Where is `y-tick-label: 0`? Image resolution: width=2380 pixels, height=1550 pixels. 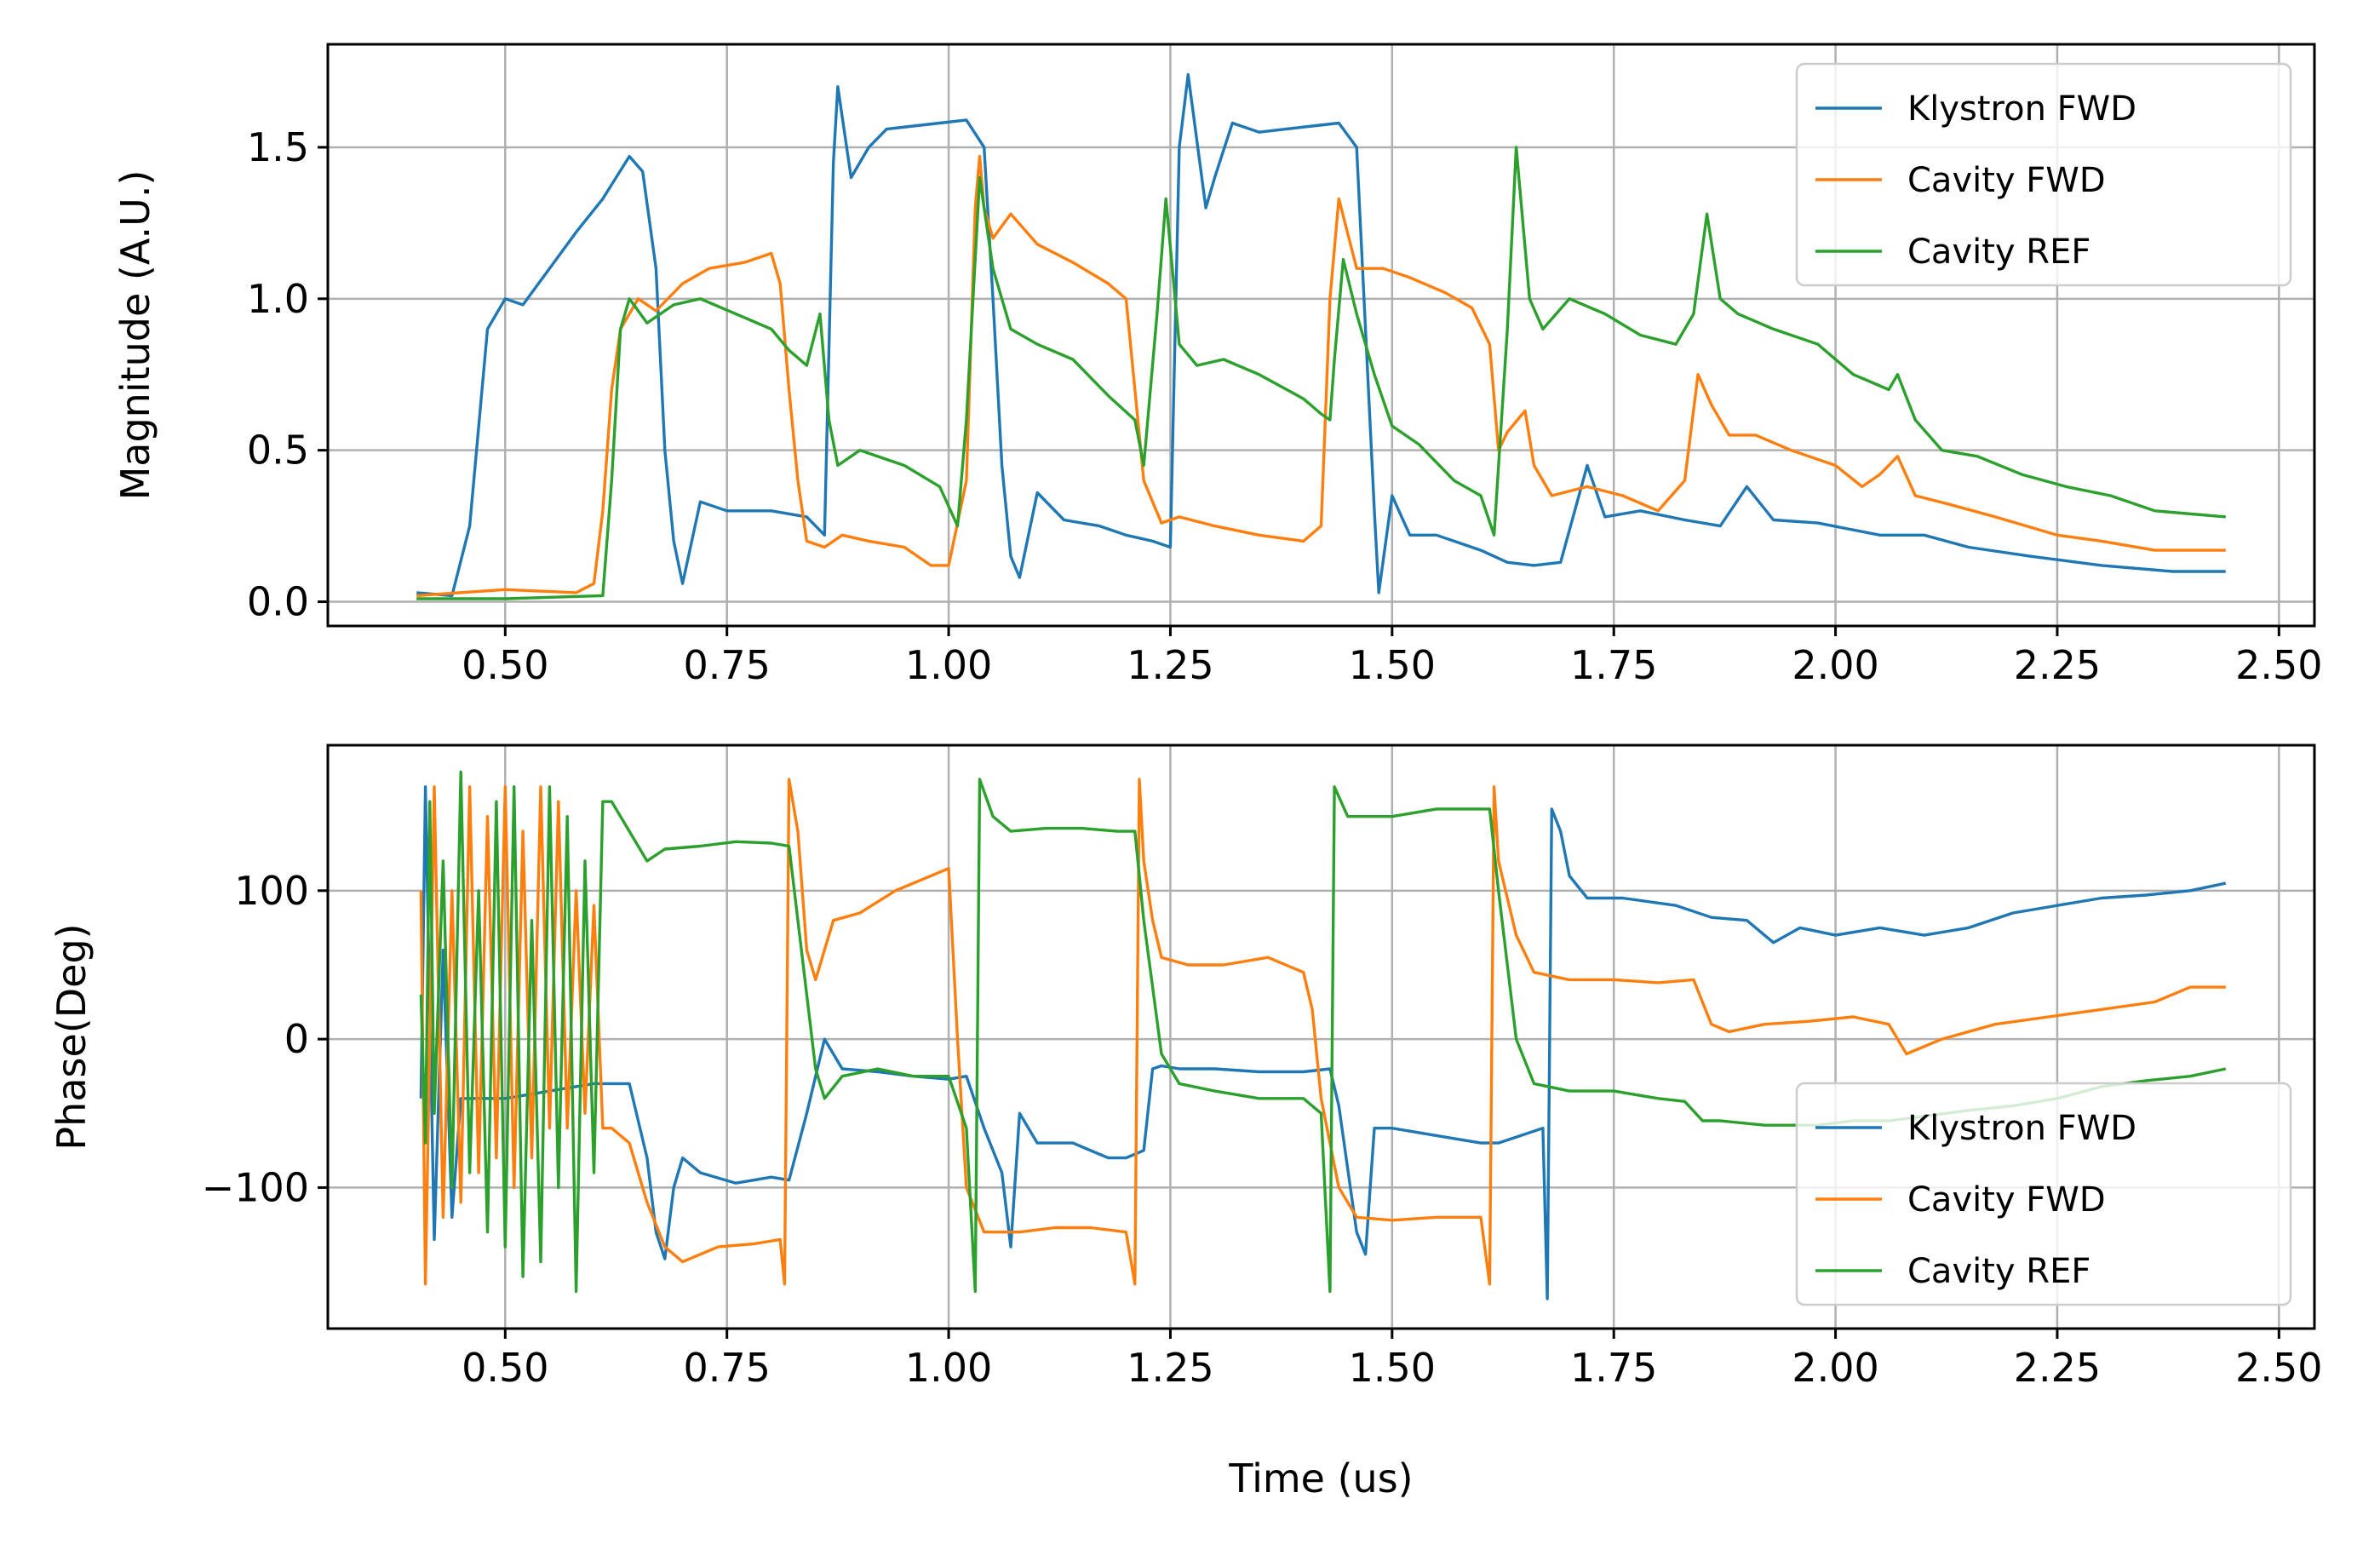
y-tick-label: 0 is located at coordinates (296, 1039).